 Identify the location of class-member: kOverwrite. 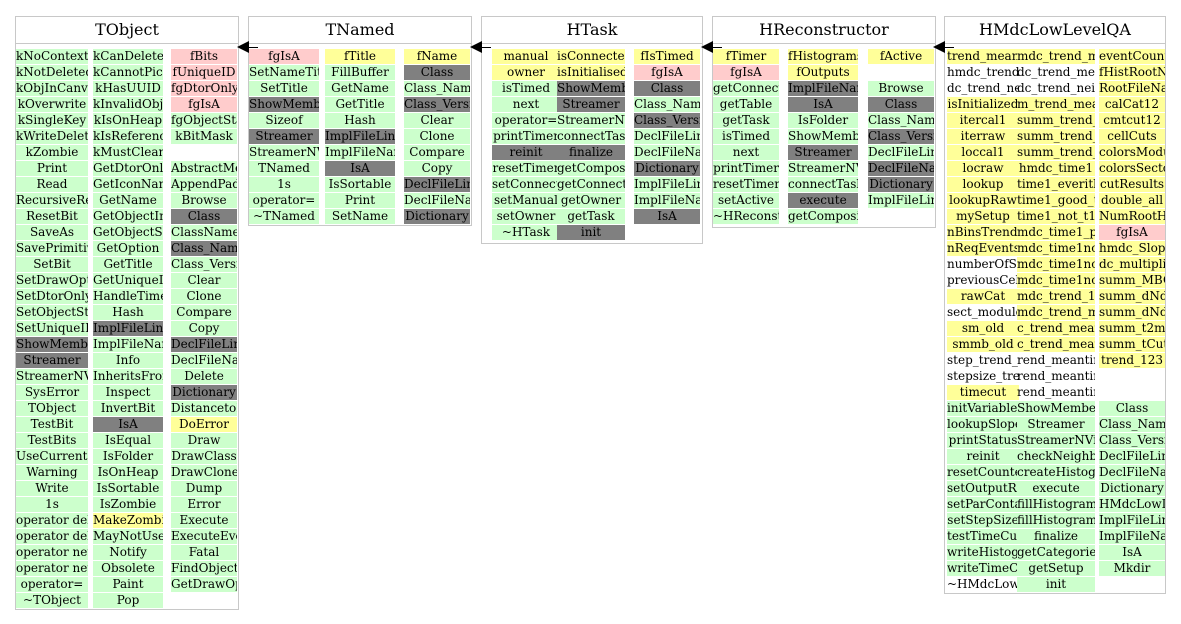
(52, 104).